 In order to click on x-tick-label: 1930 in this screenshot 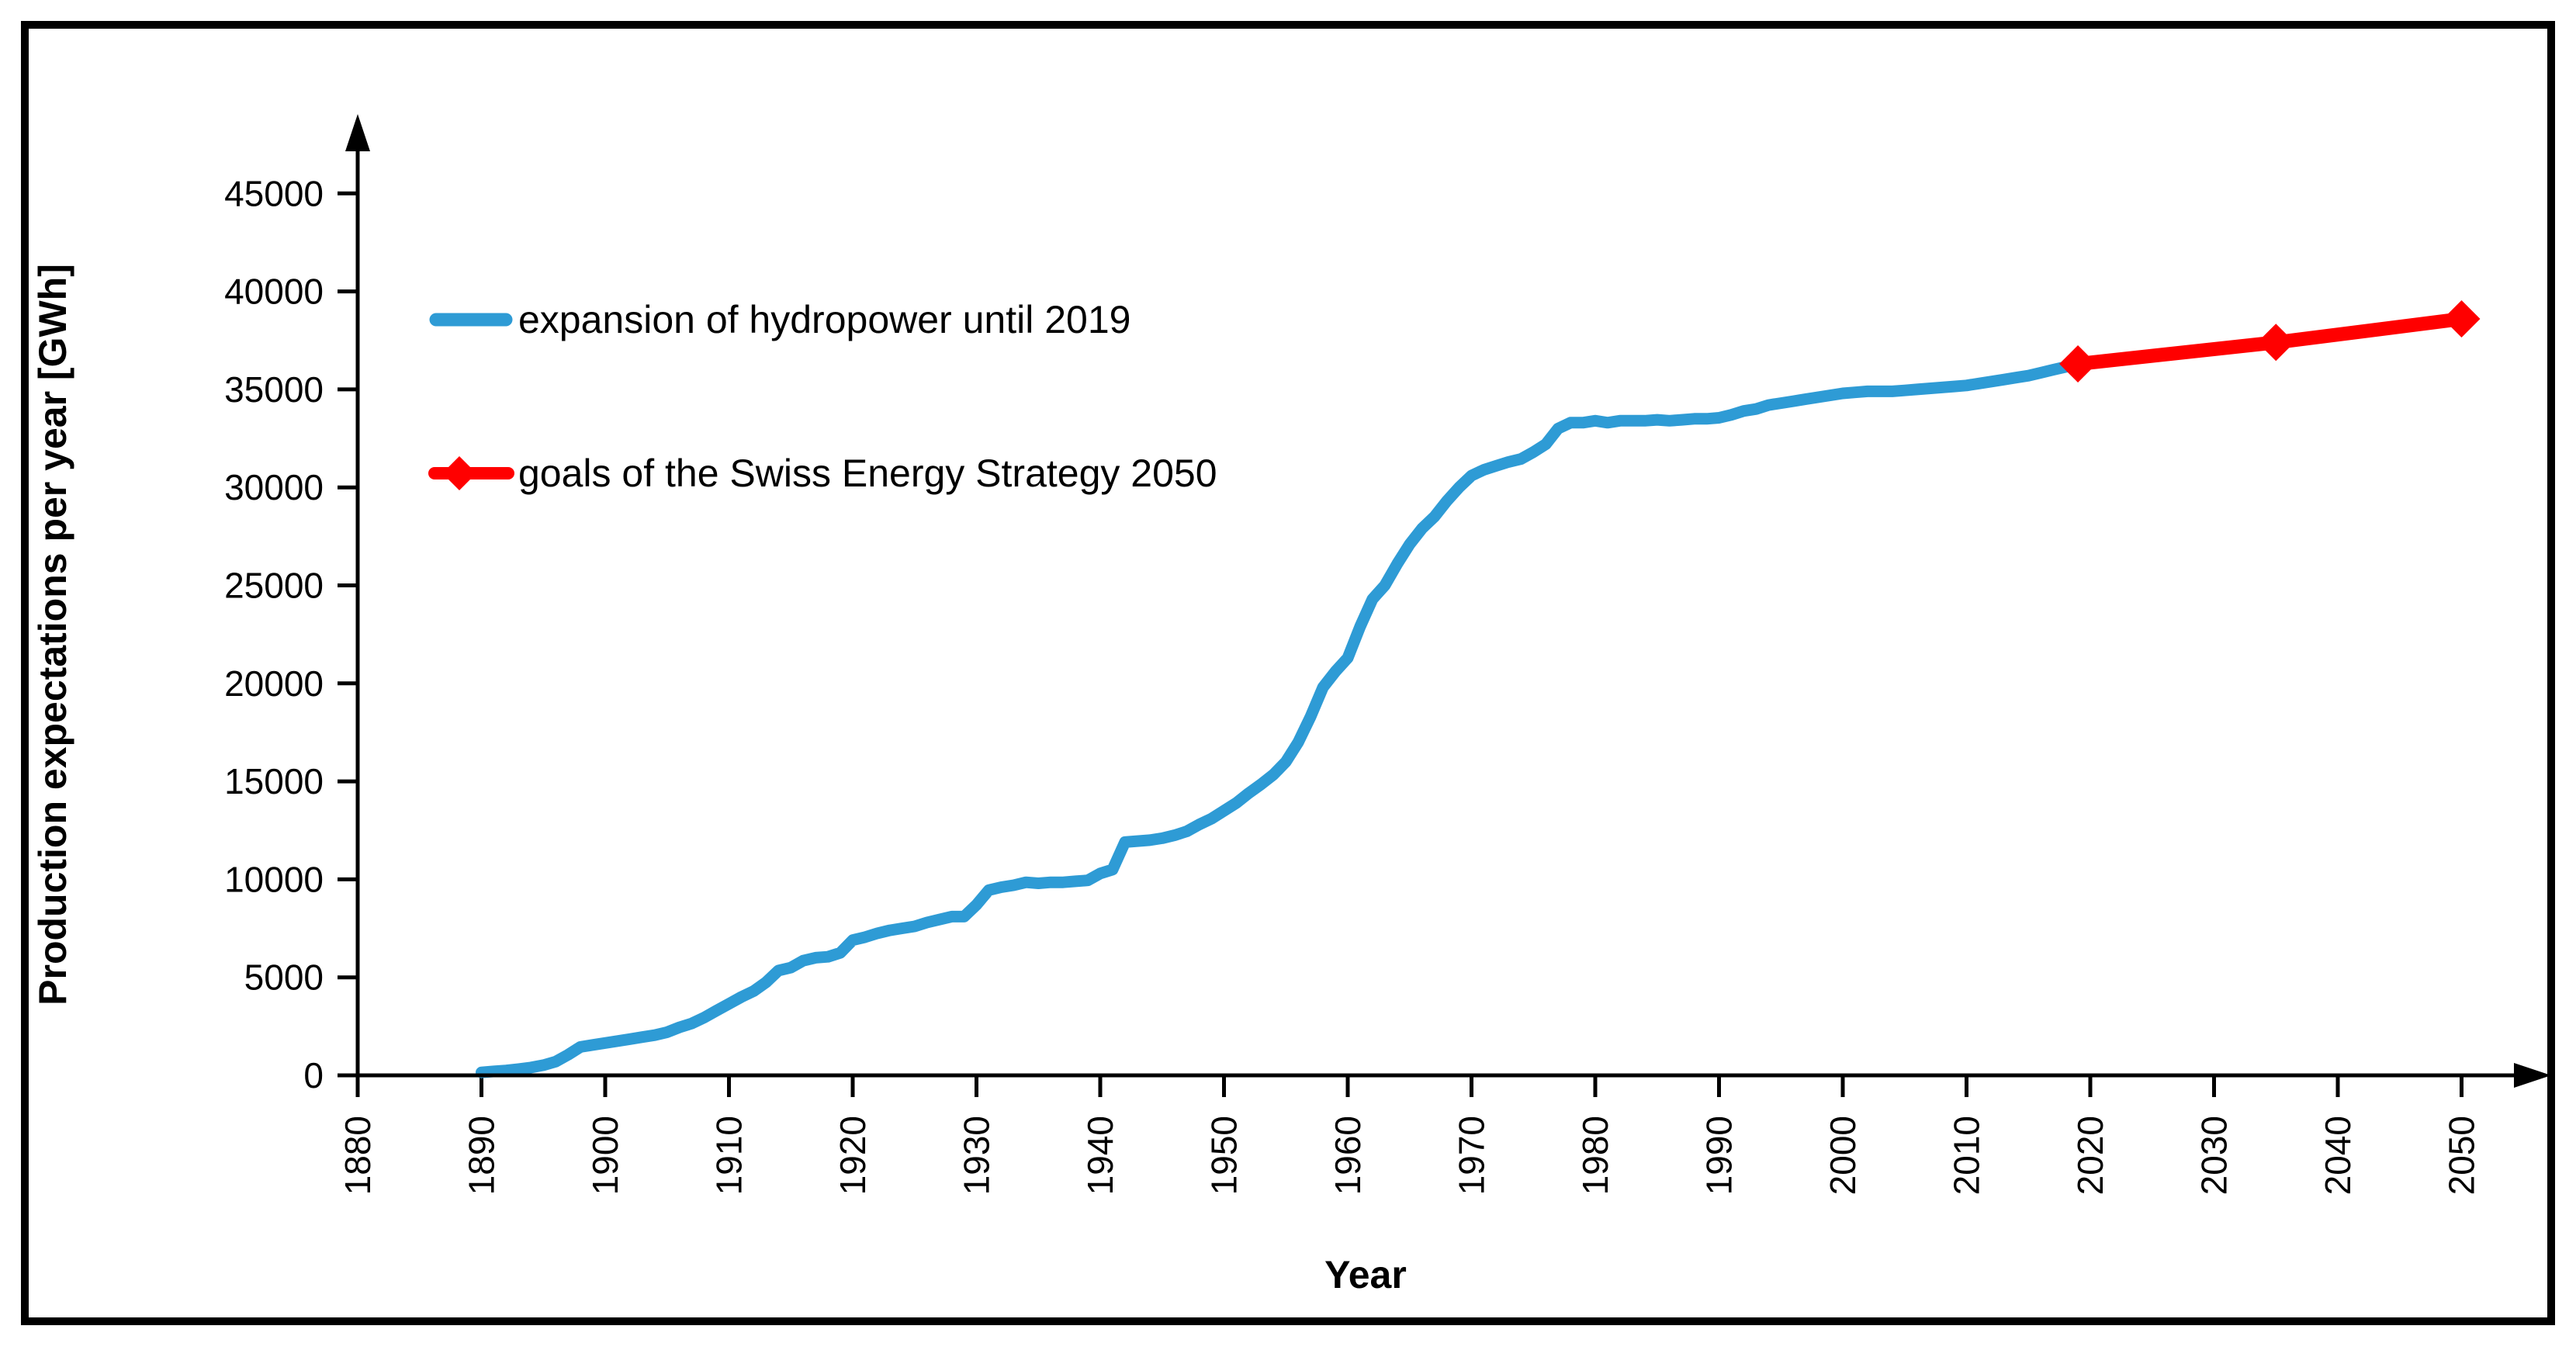, I will do `click(977, 1155)`.